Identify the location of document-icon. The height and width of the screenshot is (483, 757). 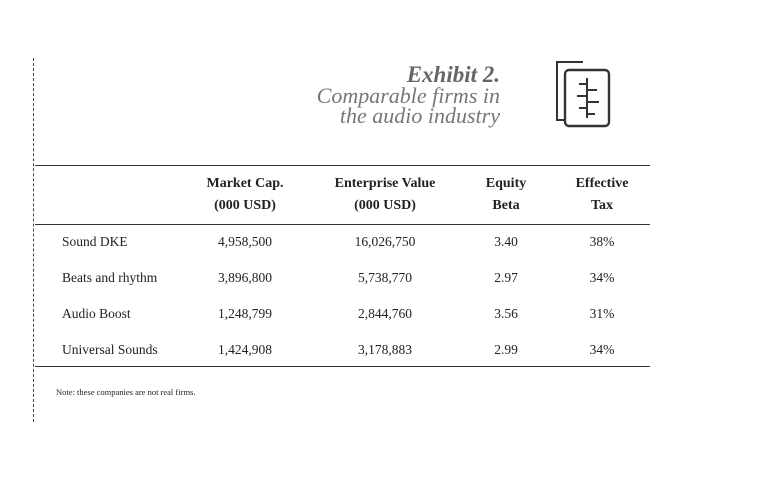
(583, 94).